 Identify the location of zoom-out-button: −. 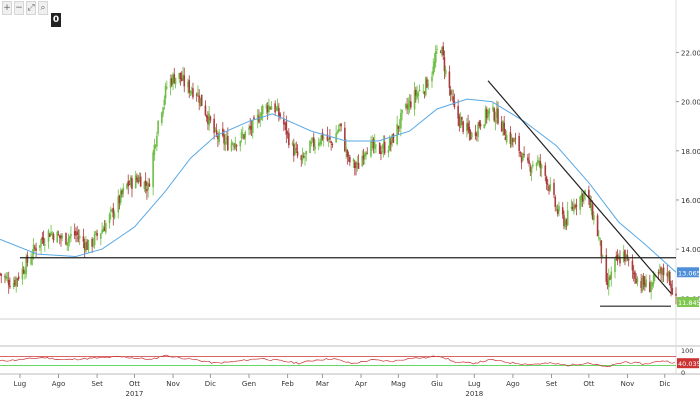
(19, 8).